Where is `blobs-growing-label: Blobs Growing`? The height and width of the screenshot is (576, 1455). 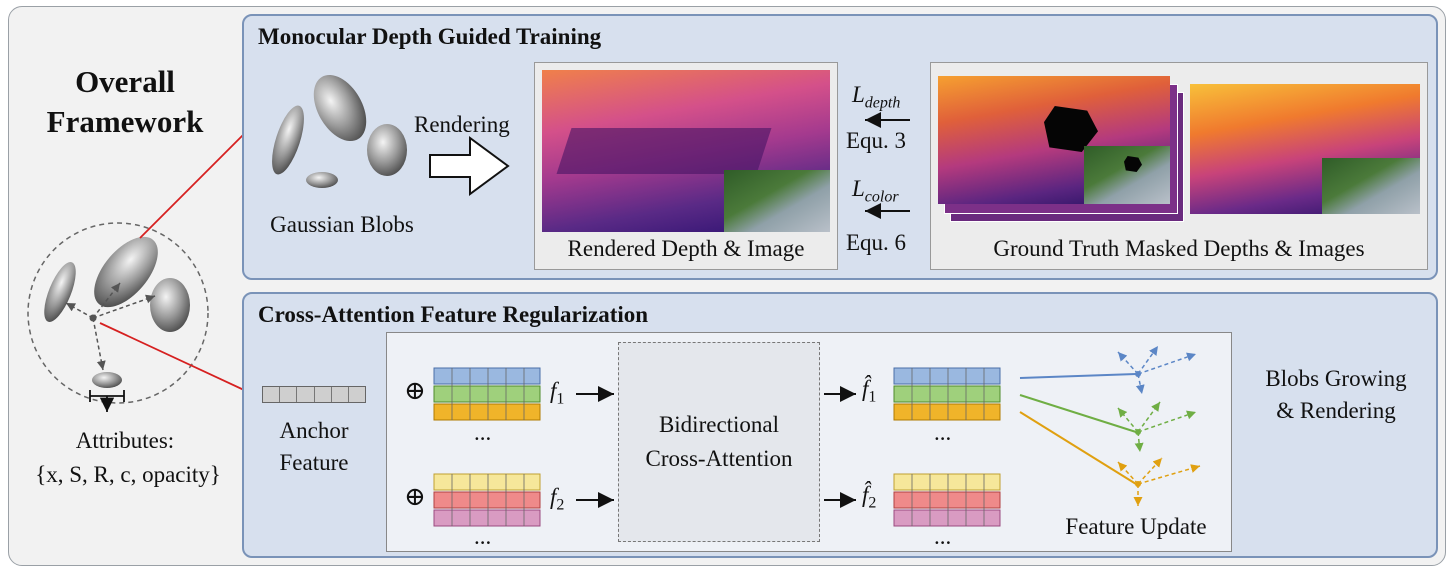 blobs-growing-label: Blobs Growing is located at coordinates (1336, 378).